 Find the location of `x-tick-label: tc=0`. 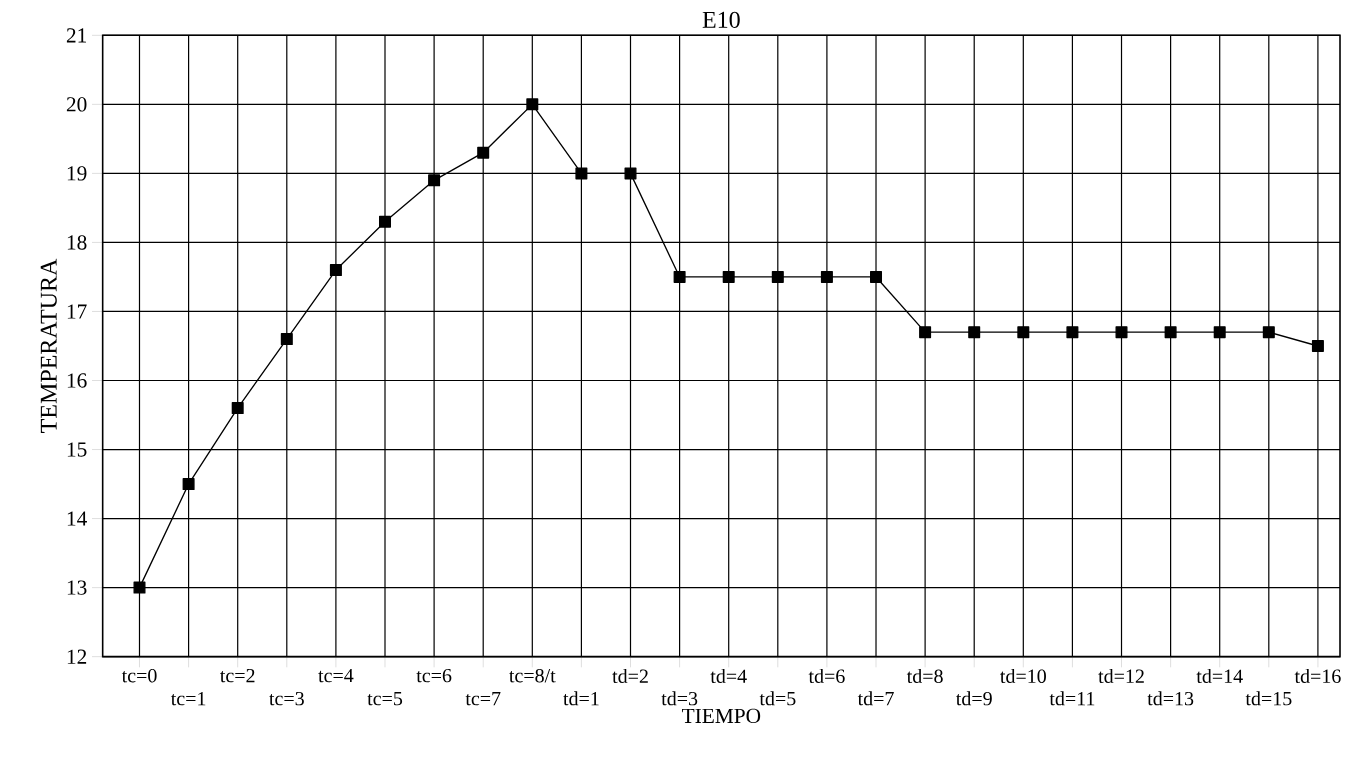

x-tick-label: tc=0 is located at coordinates (139, 675).